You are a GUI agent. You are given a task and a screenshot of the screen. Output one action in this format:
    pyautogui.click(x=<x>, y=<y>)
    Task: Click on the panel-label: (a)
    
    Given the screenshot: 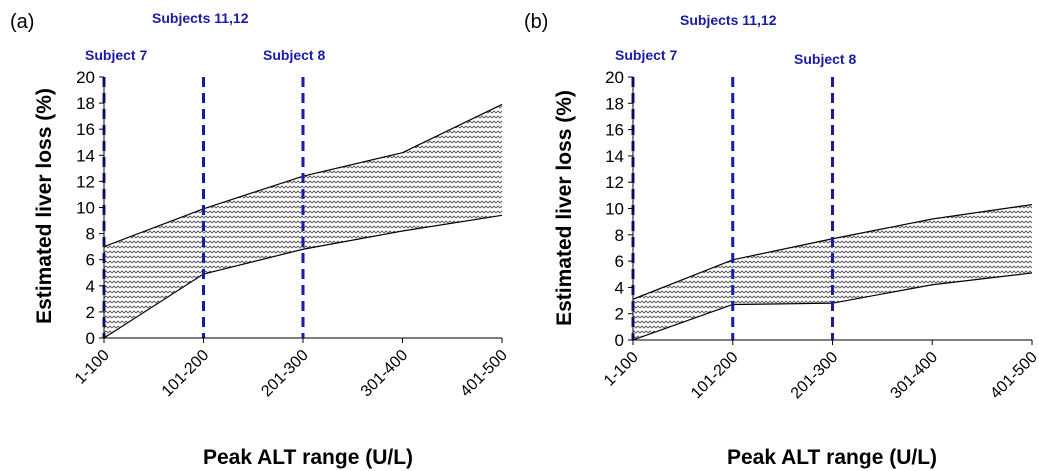 What is the action you would take?
    pyautogui.click(x=22, y=22)
    